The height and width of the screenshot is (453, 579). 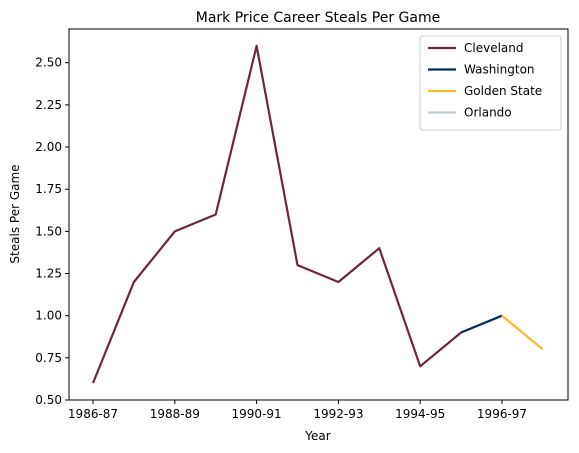 I want to click on x-tick-label-3: 1992-93, so click(x=338, y=414).